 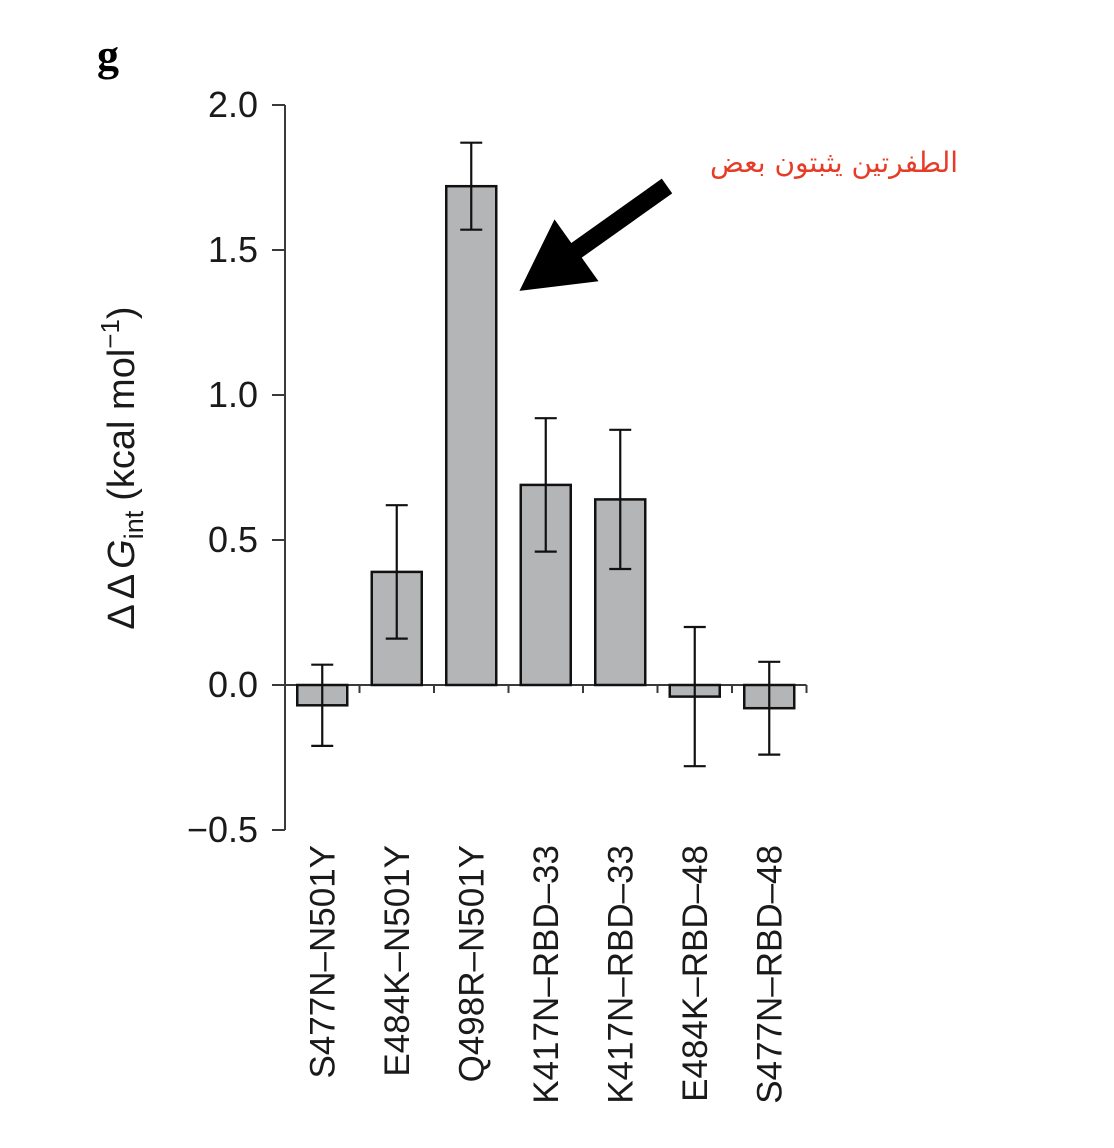 What do you see at coordinates (110, 334) in the screenshot?
I see `y-axis-label-superscript: −1` at bounding box center [110, 334].